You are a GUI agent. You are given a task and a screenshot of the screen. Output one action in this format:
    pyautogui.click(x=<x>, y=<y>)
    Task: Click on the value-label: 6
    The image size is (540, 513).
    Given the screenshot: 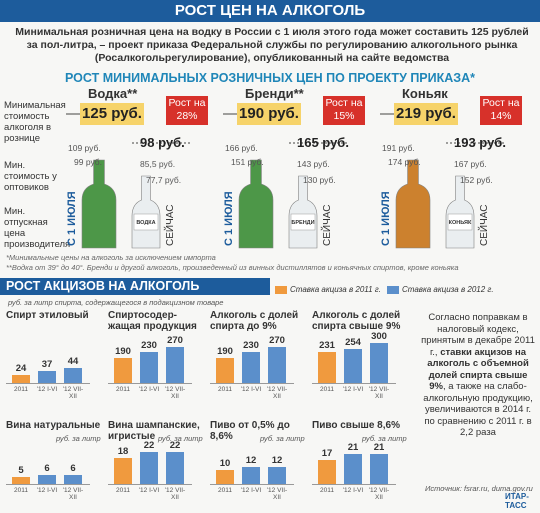 What is the action you would take?
    pyautogui.click(x=47, y=469)
    